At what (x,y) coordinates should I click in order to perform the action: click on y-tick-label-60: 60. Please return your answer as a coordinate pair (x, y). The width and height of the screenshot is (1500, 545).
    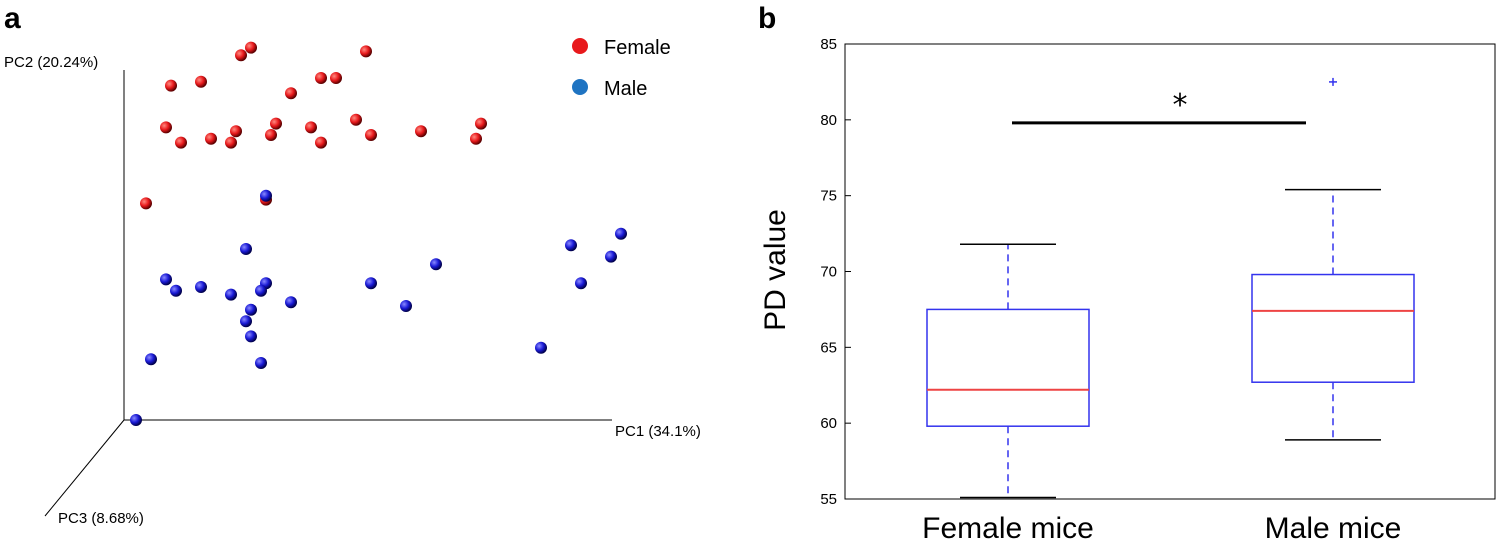
    Looking at the image, I should click on (828, 423).